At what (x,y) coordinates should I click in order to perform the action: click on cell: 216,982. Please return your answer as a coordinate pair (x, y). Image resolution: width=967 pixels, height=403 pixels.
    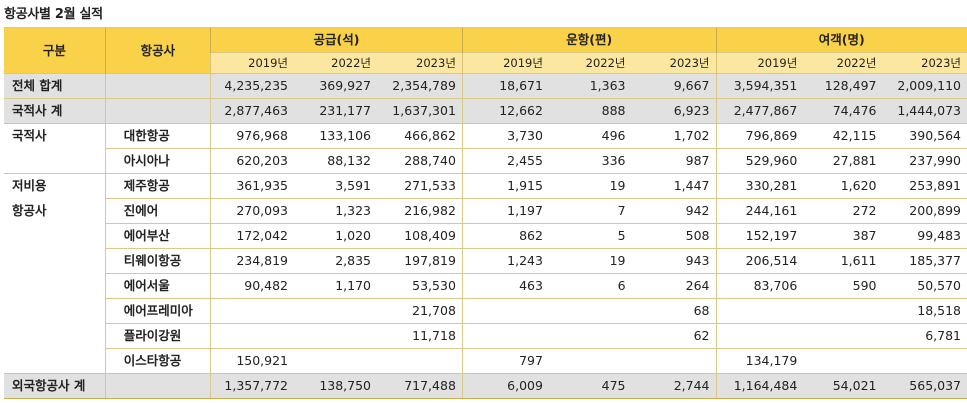
    Looking at the image, I should click on (420, 211).